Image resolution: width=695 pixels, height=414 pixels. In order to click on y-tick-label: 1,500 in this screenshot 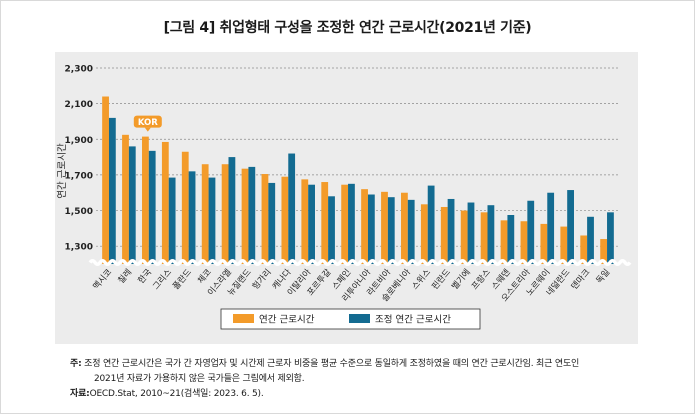, I will do `click(79, 212)`.